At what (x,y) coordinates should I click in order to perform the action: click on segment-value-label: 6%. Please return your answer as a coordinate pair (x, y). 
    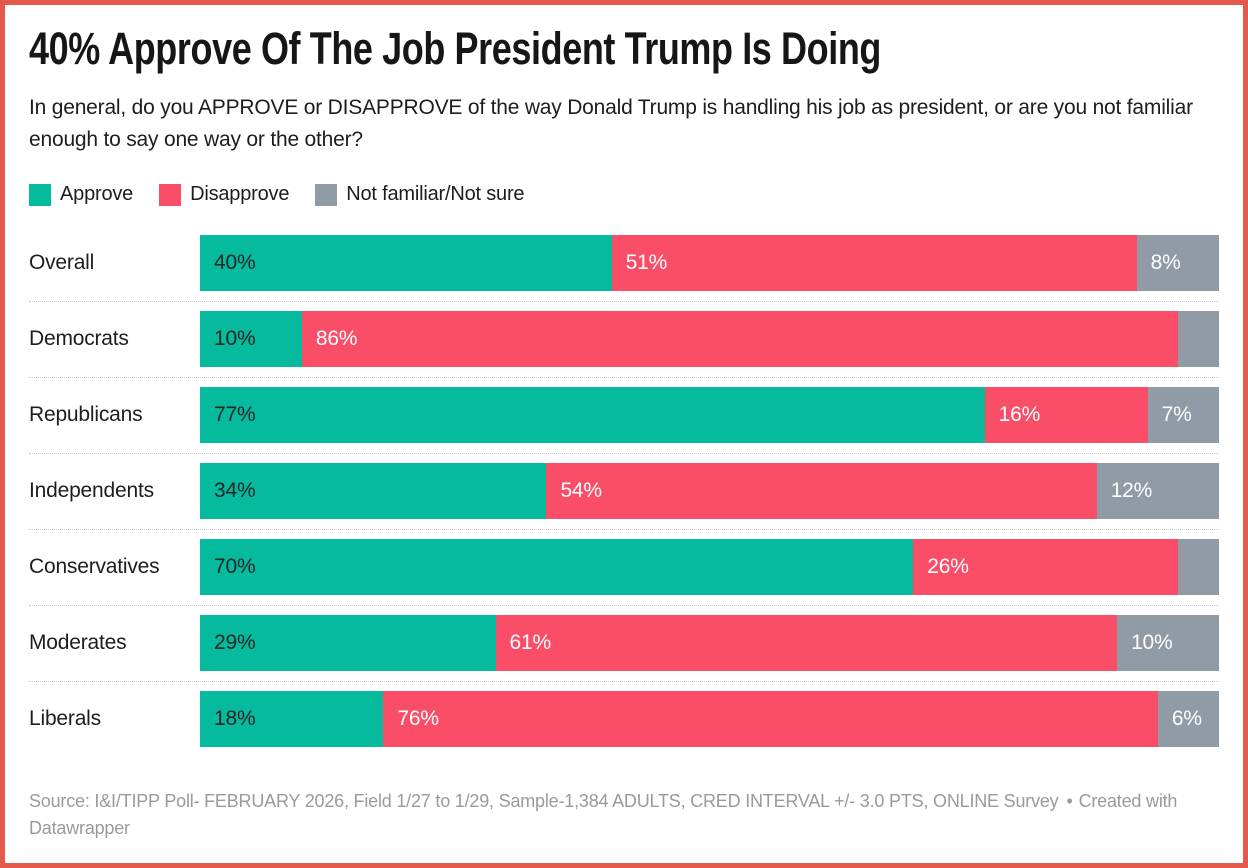
    Looking at the image, I should click on (1186, 718).